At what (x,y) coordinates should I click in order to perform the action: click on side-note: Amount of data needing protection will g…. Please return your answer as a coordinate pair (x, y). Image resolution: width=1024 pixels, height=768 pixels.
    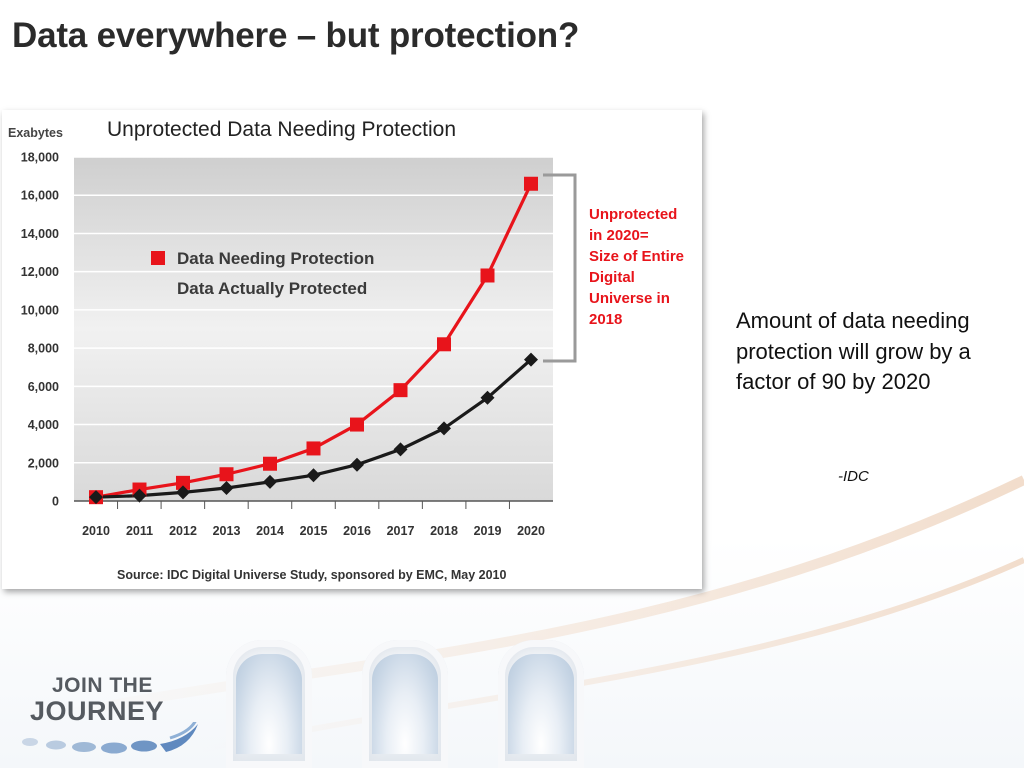
    Looking at the image, I should click on (853, 351).